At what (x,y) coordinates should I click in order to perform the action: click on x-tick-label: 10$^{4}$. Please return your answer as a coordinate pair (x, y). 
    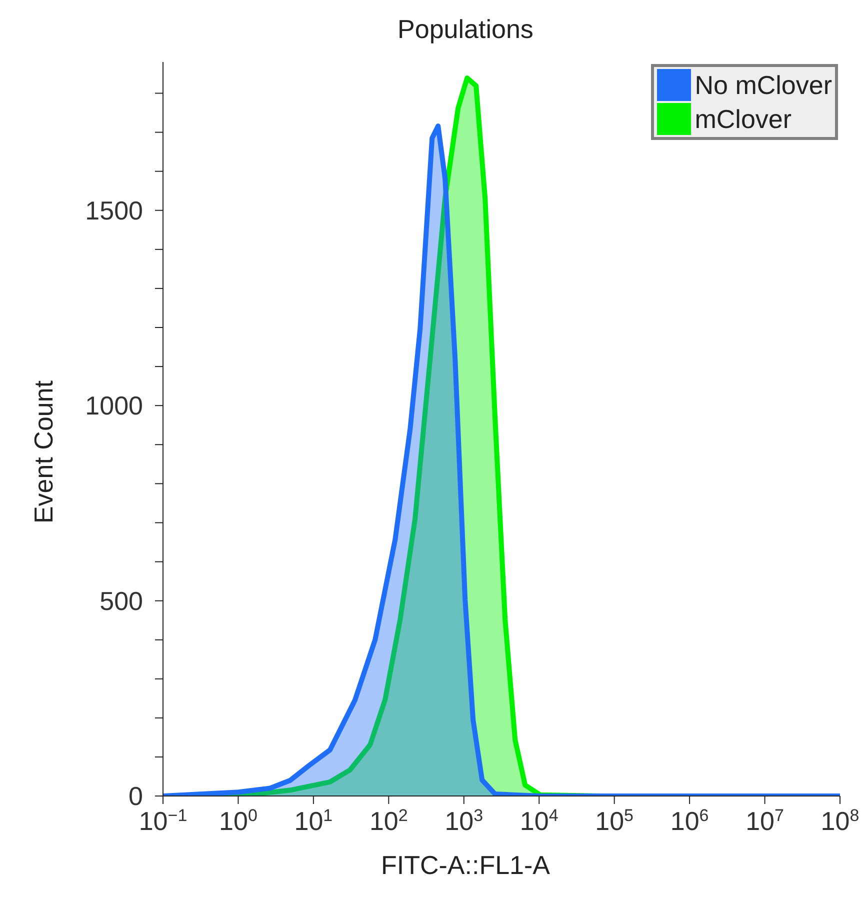
    Looking at the image, I should click on (539, 821).